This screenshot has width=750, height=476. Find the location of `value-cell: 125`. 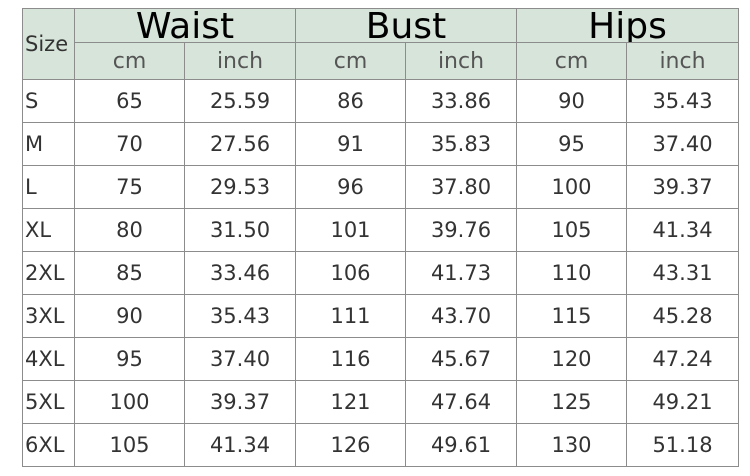

value-cell: 125 is located at coordinates (571, 402).